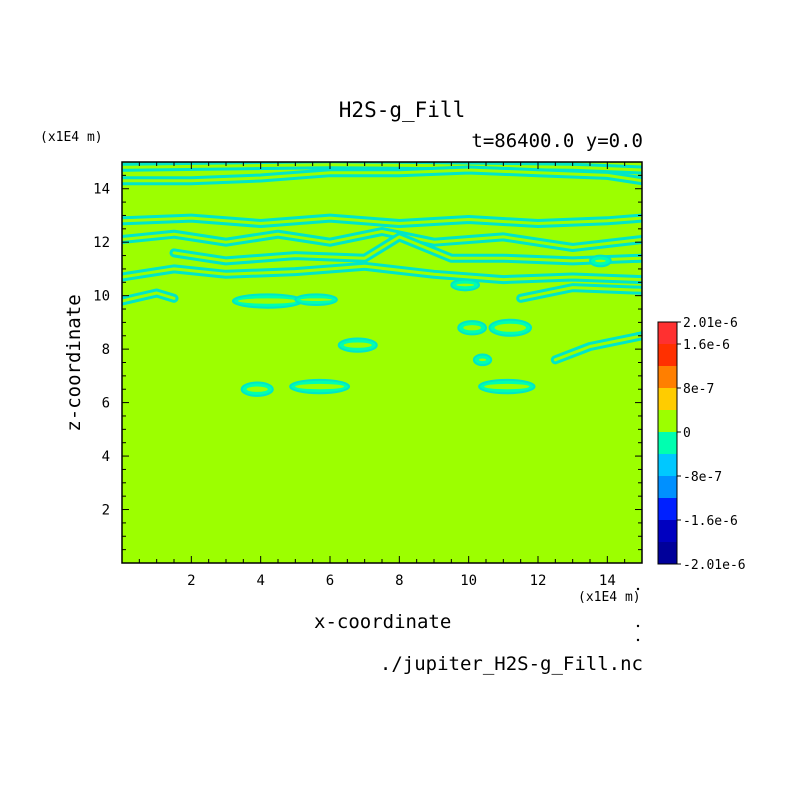  Describe the element at coordinates (706, 345) in the screenshot. I see `colorbar-label: 1.6e-6` at that location.